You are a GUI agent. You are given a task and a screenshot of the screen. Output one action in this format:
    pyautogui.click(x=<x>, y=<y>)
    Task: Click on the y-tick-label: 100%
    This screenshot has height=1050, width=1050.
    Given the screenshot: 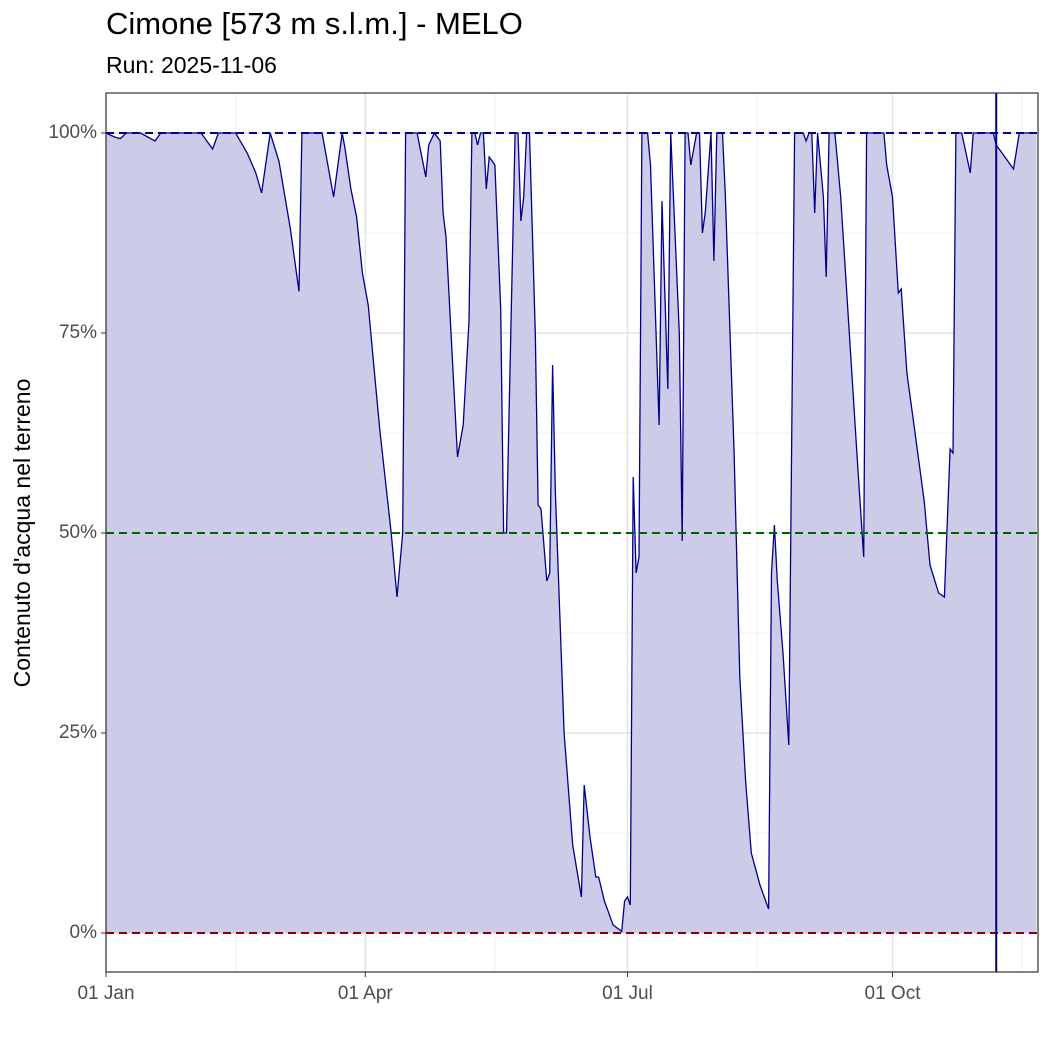 What is the action you would take?
    pyautogui.click(x=72, y=132)
    